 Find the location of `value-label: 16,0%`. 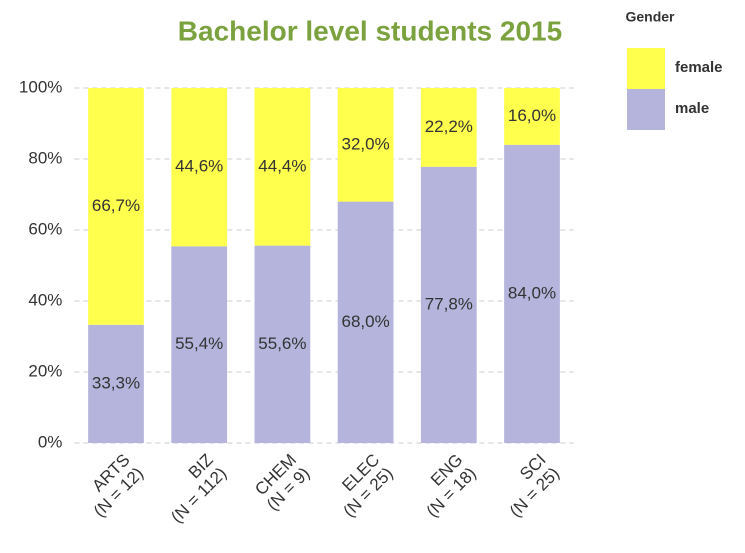

value-label: 16,0% is located at coordinates (532, 115).